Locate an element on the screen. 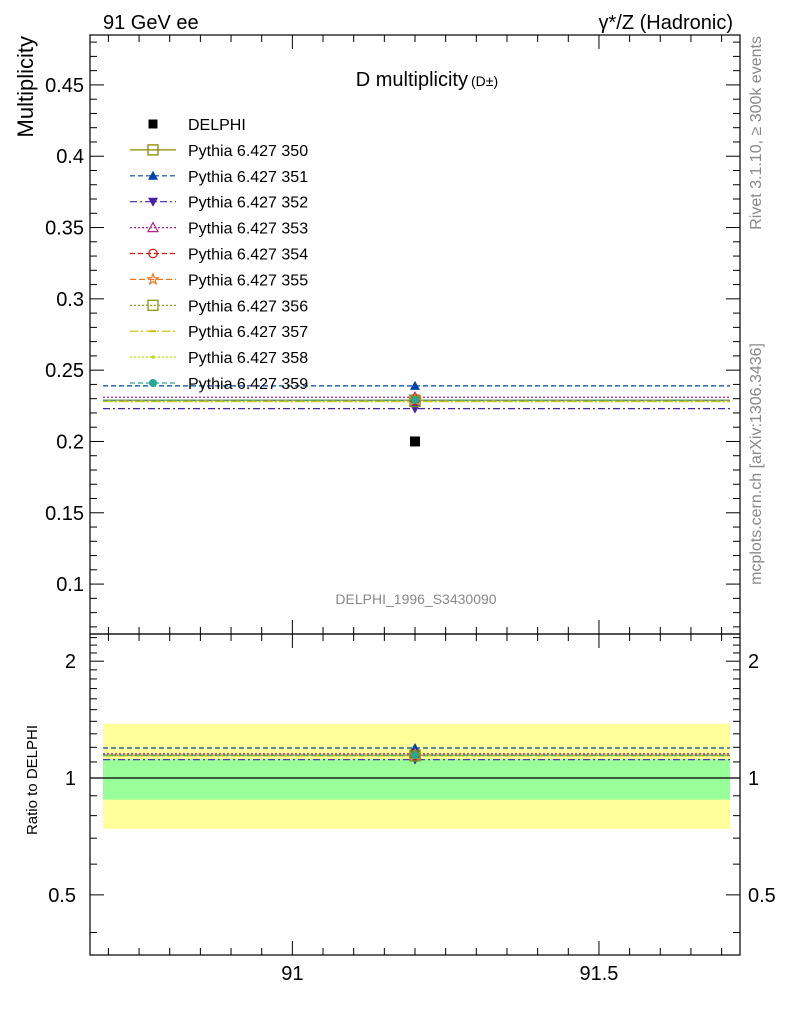 The width and height of the screenshot is (786, 1024). legend-label-9: Pythia 6.427 358 is located at coordinates (248, 358).